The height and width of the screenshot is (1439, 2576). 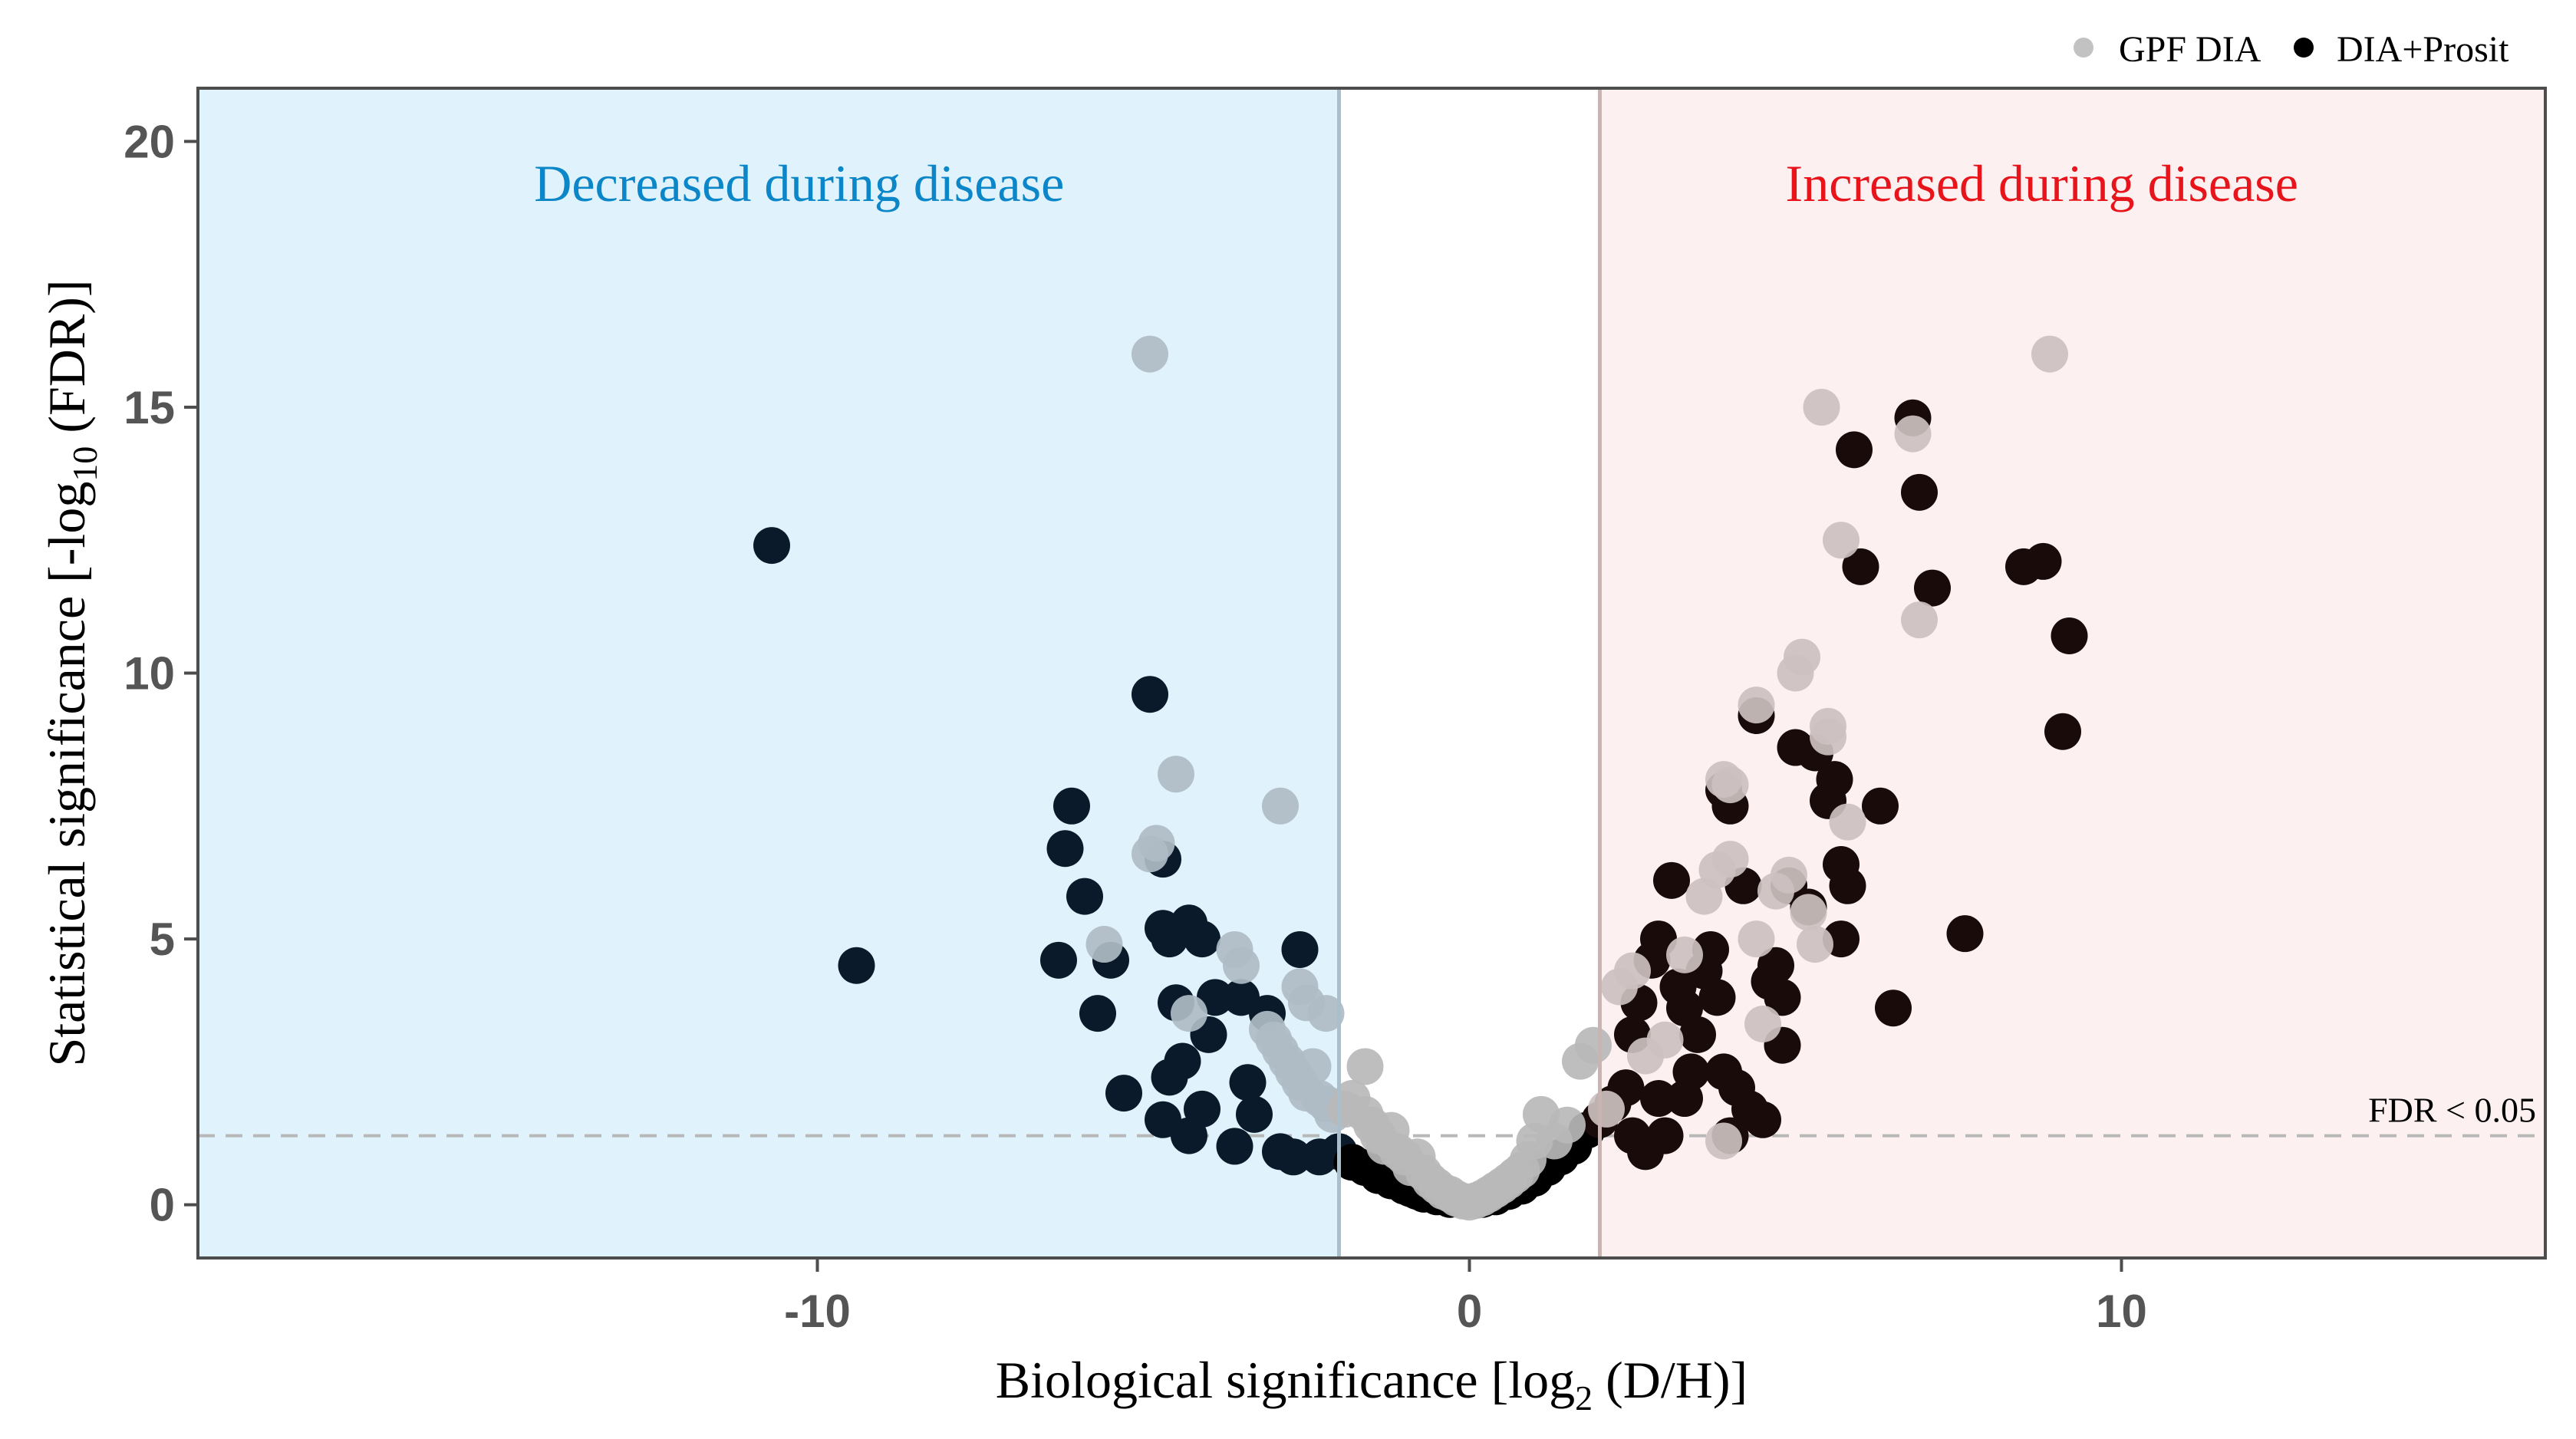 I want to click on y-axis-ticks: 0 5 10 15 20, so click(x=161, y=673).